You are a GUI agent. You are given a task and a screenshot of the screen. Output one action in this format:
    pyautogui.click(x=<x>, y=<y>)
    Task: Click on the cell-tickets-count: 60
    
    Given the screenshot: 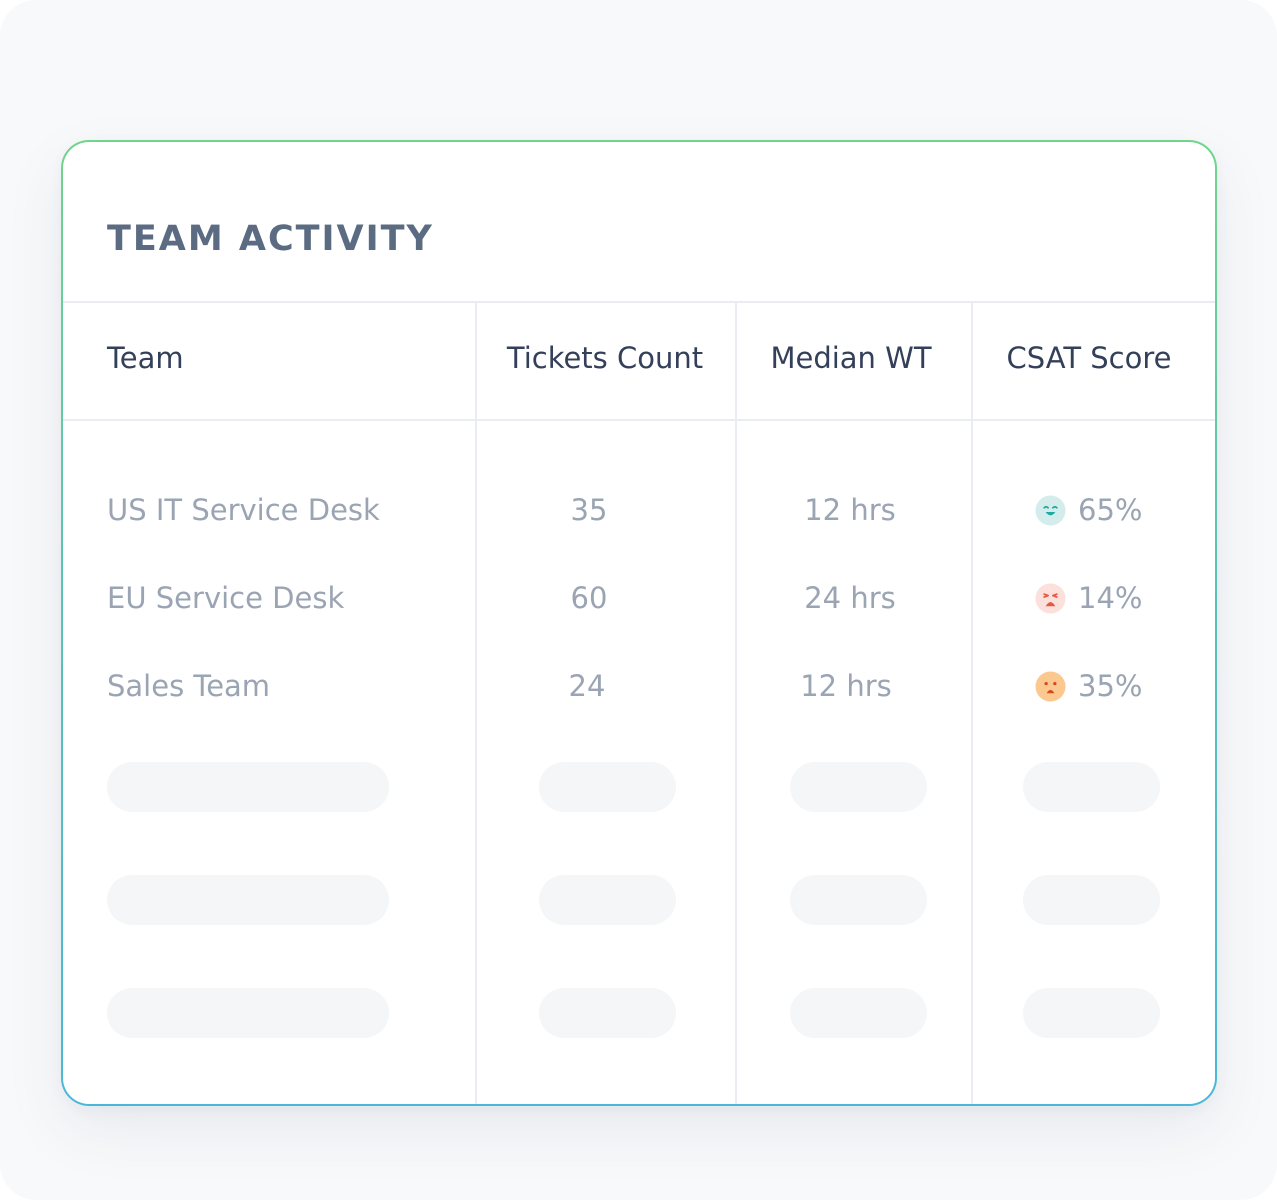 What is the action you would take?
    pyautogui.click(x=589, y=598)
    